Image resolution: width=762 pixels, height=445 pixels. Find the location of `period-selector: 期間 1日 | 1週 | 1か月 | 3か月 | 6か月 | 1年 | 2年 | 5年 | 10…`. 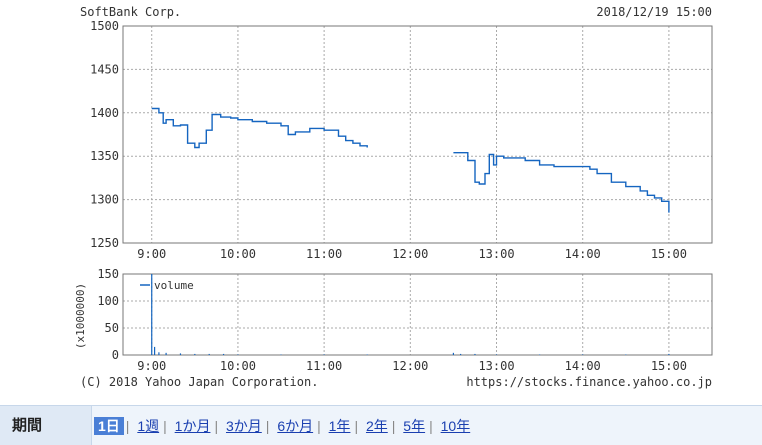

period-selector: 期間 1日 | 1週 | 1か月 | 3か月 | 6か月 | 1年 | 2年 | 5年 | 10… is located at coordinates (381, 425).